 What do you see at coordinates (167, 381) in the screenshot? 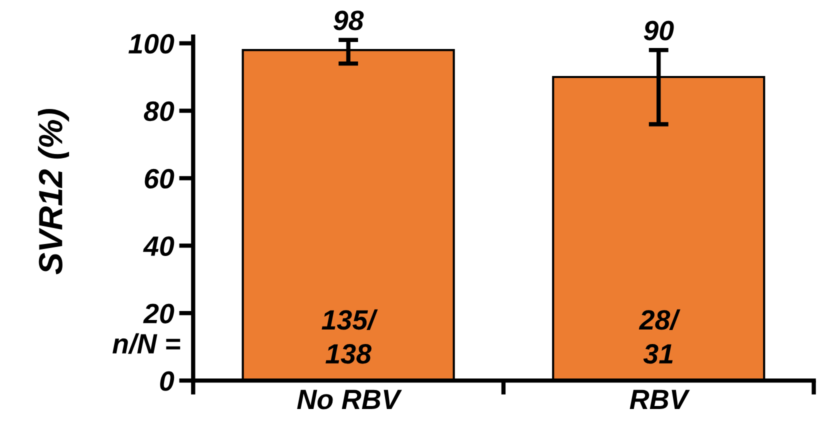
I see `y-tick-label: 0` at bounding box center [167, 381].